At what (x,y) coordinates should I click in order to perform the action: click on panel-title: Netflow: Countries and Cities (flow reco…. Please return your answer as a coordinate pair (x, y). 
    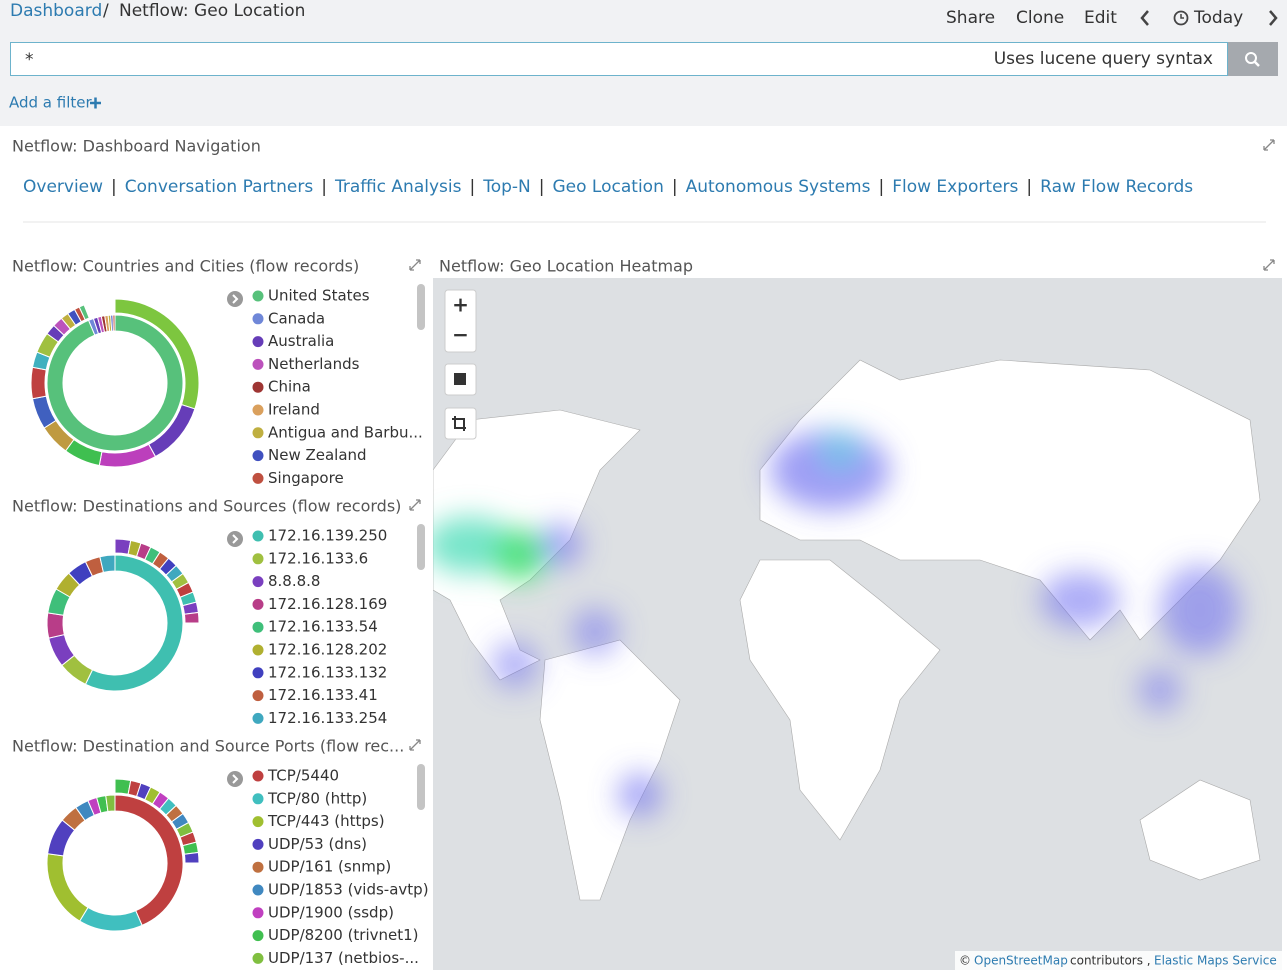
    Looking at the image, I should click on (185, 266).